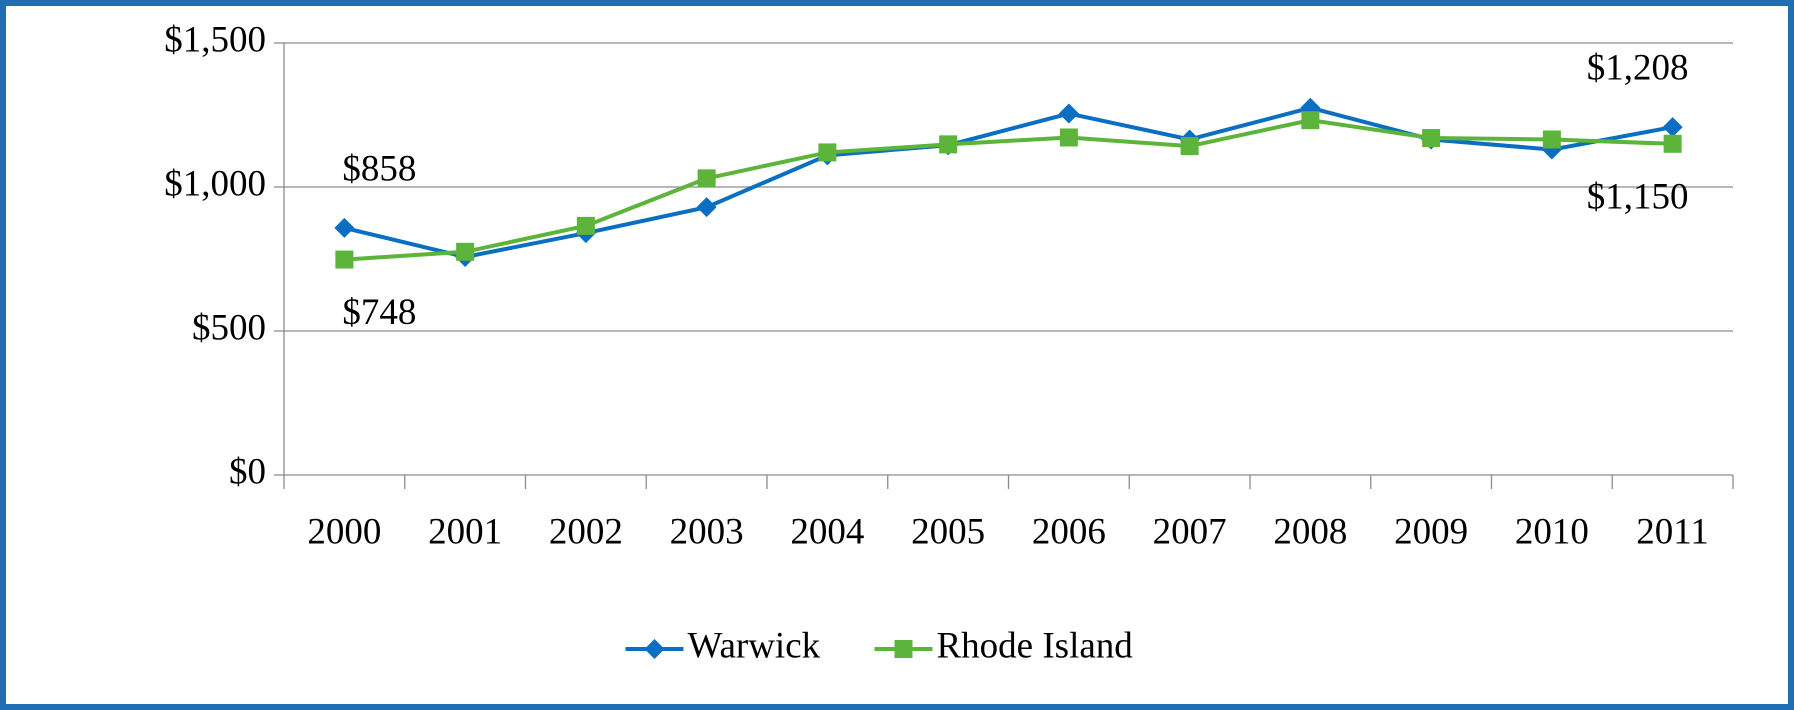 The width and height of the screenshot is (1794, 710). What do you see at coordinates (344, 531) in the screenshot?
I see `x-tick-label: 2000` at bounding box center [344, 531].